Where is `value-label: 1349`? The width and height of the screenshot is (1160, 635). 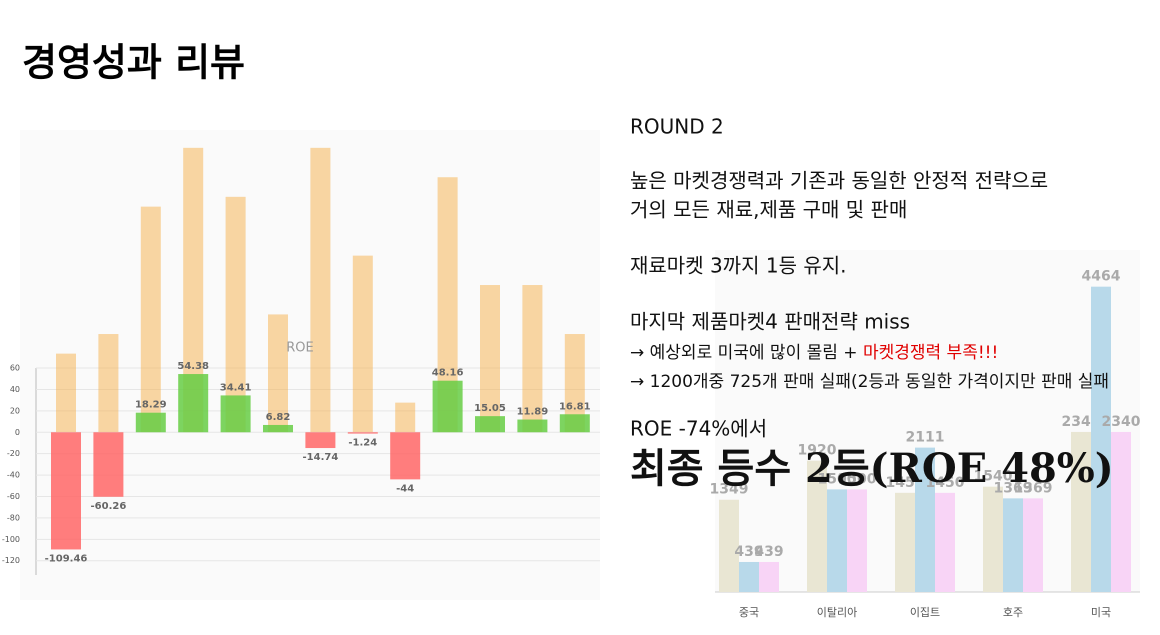
value-label: 1349 is located at coordinates (729, 490).